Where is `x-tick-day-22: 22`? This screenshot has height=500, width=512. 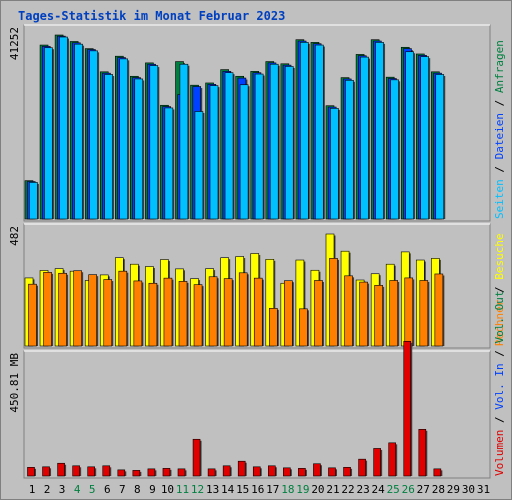
x-tick-day-22: 22 is located at coordinates (347, 489).